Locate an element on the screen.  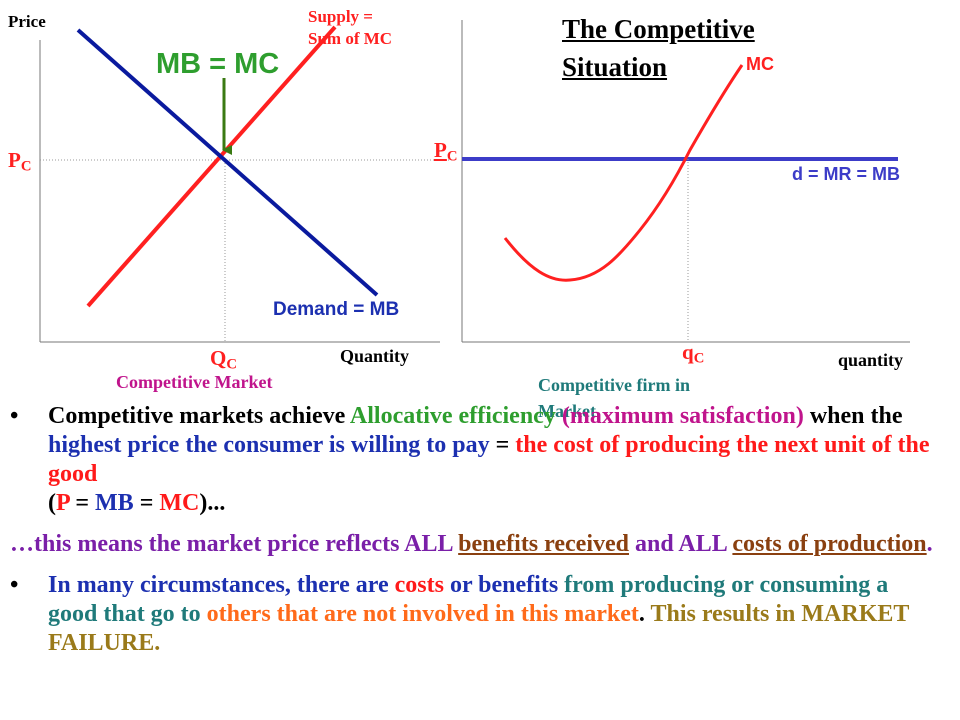
b1-maximum-satisfaction: (maximum satisfaction) is located at coordinates (679, 416).